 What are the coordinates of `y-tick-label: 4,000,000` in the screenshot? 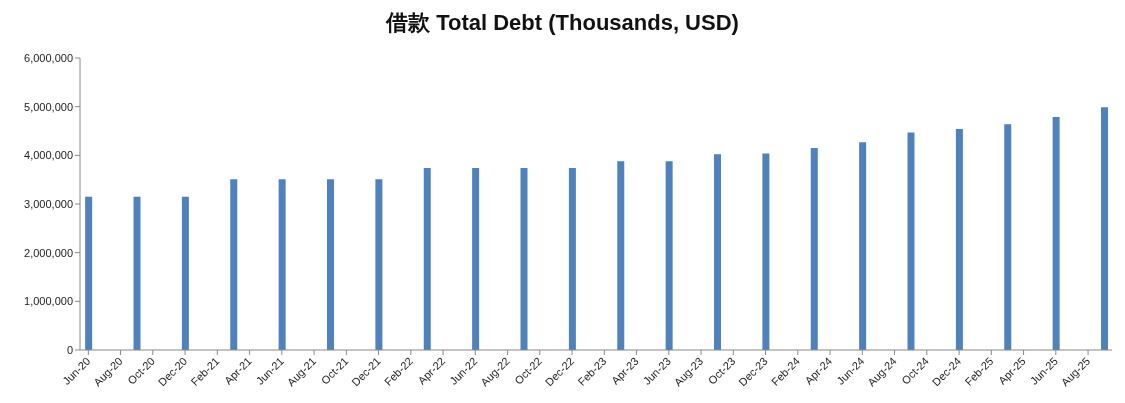 It's located at (48, 155).